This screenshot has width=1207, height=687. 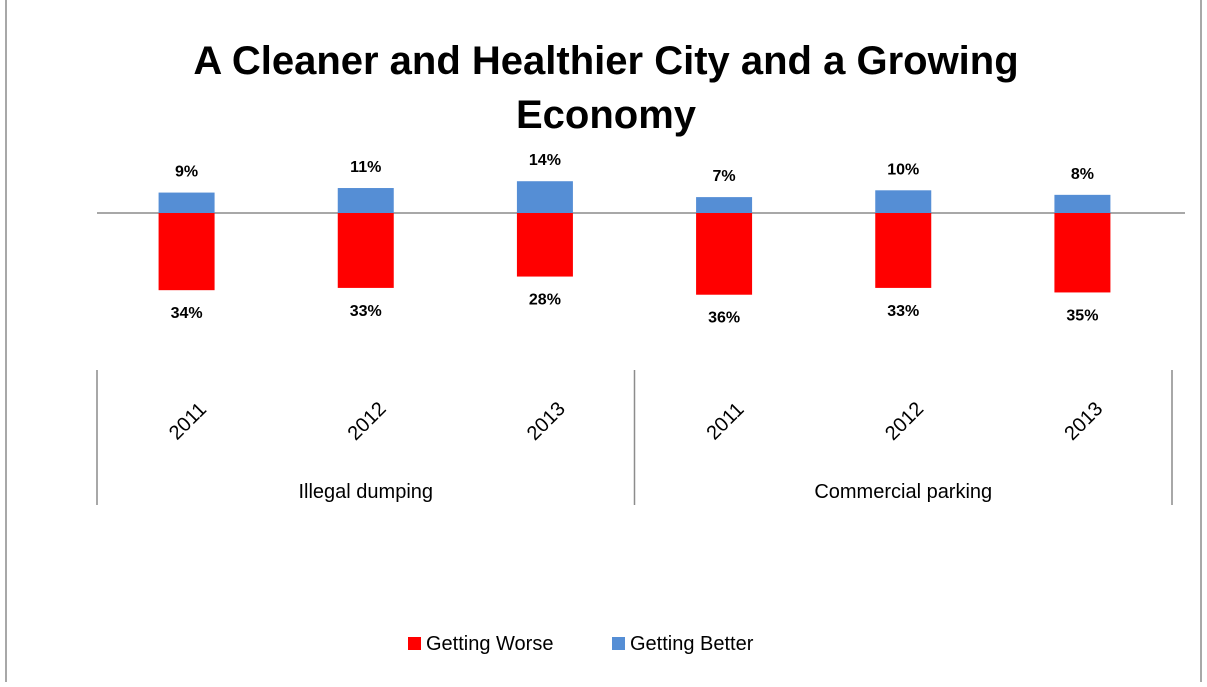 What do you see at coordinates (186, 172) in the screenshot?
I see `data-label-getting-better: 9%` at bounding box center [186, 172].